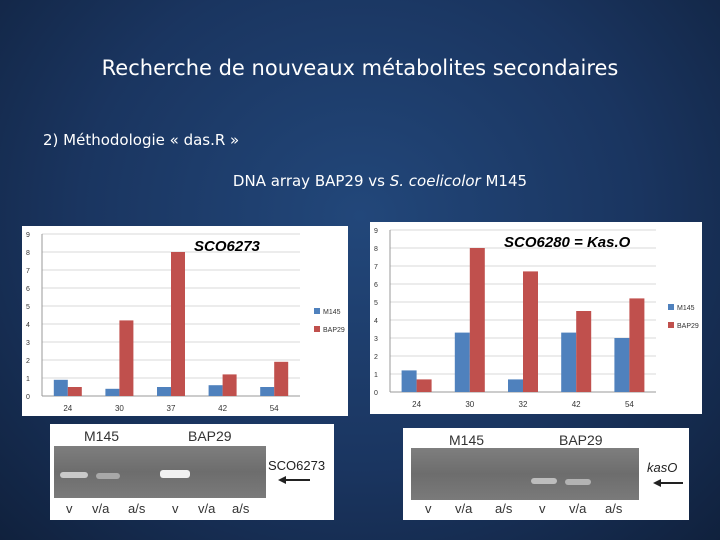 This screenshot has height=540, width=720. Describe the element at coordinates (297, 465) in the screenshot. I see `gel-gene-label: SCO6273` at that location.